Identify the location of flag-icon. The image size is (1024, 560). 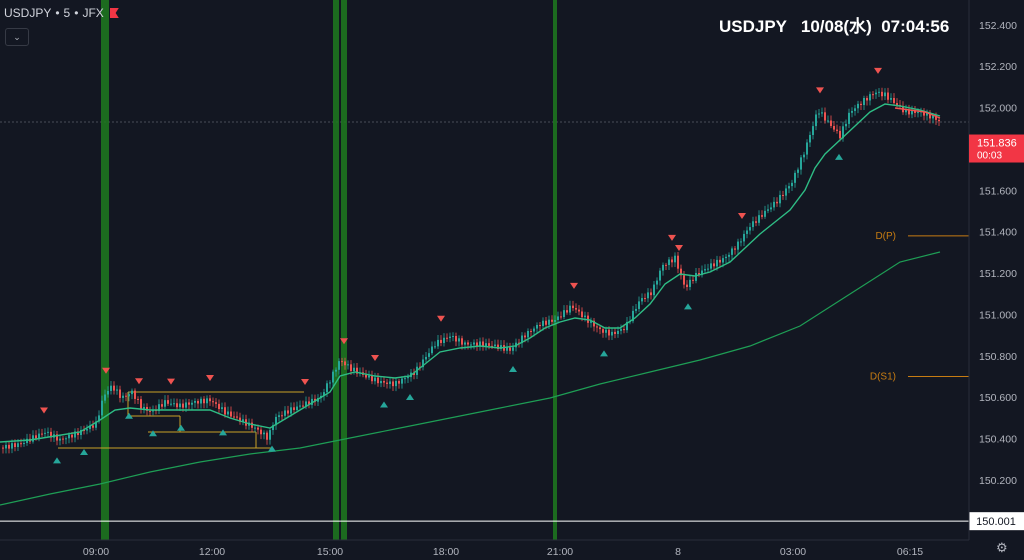
(114, 13).